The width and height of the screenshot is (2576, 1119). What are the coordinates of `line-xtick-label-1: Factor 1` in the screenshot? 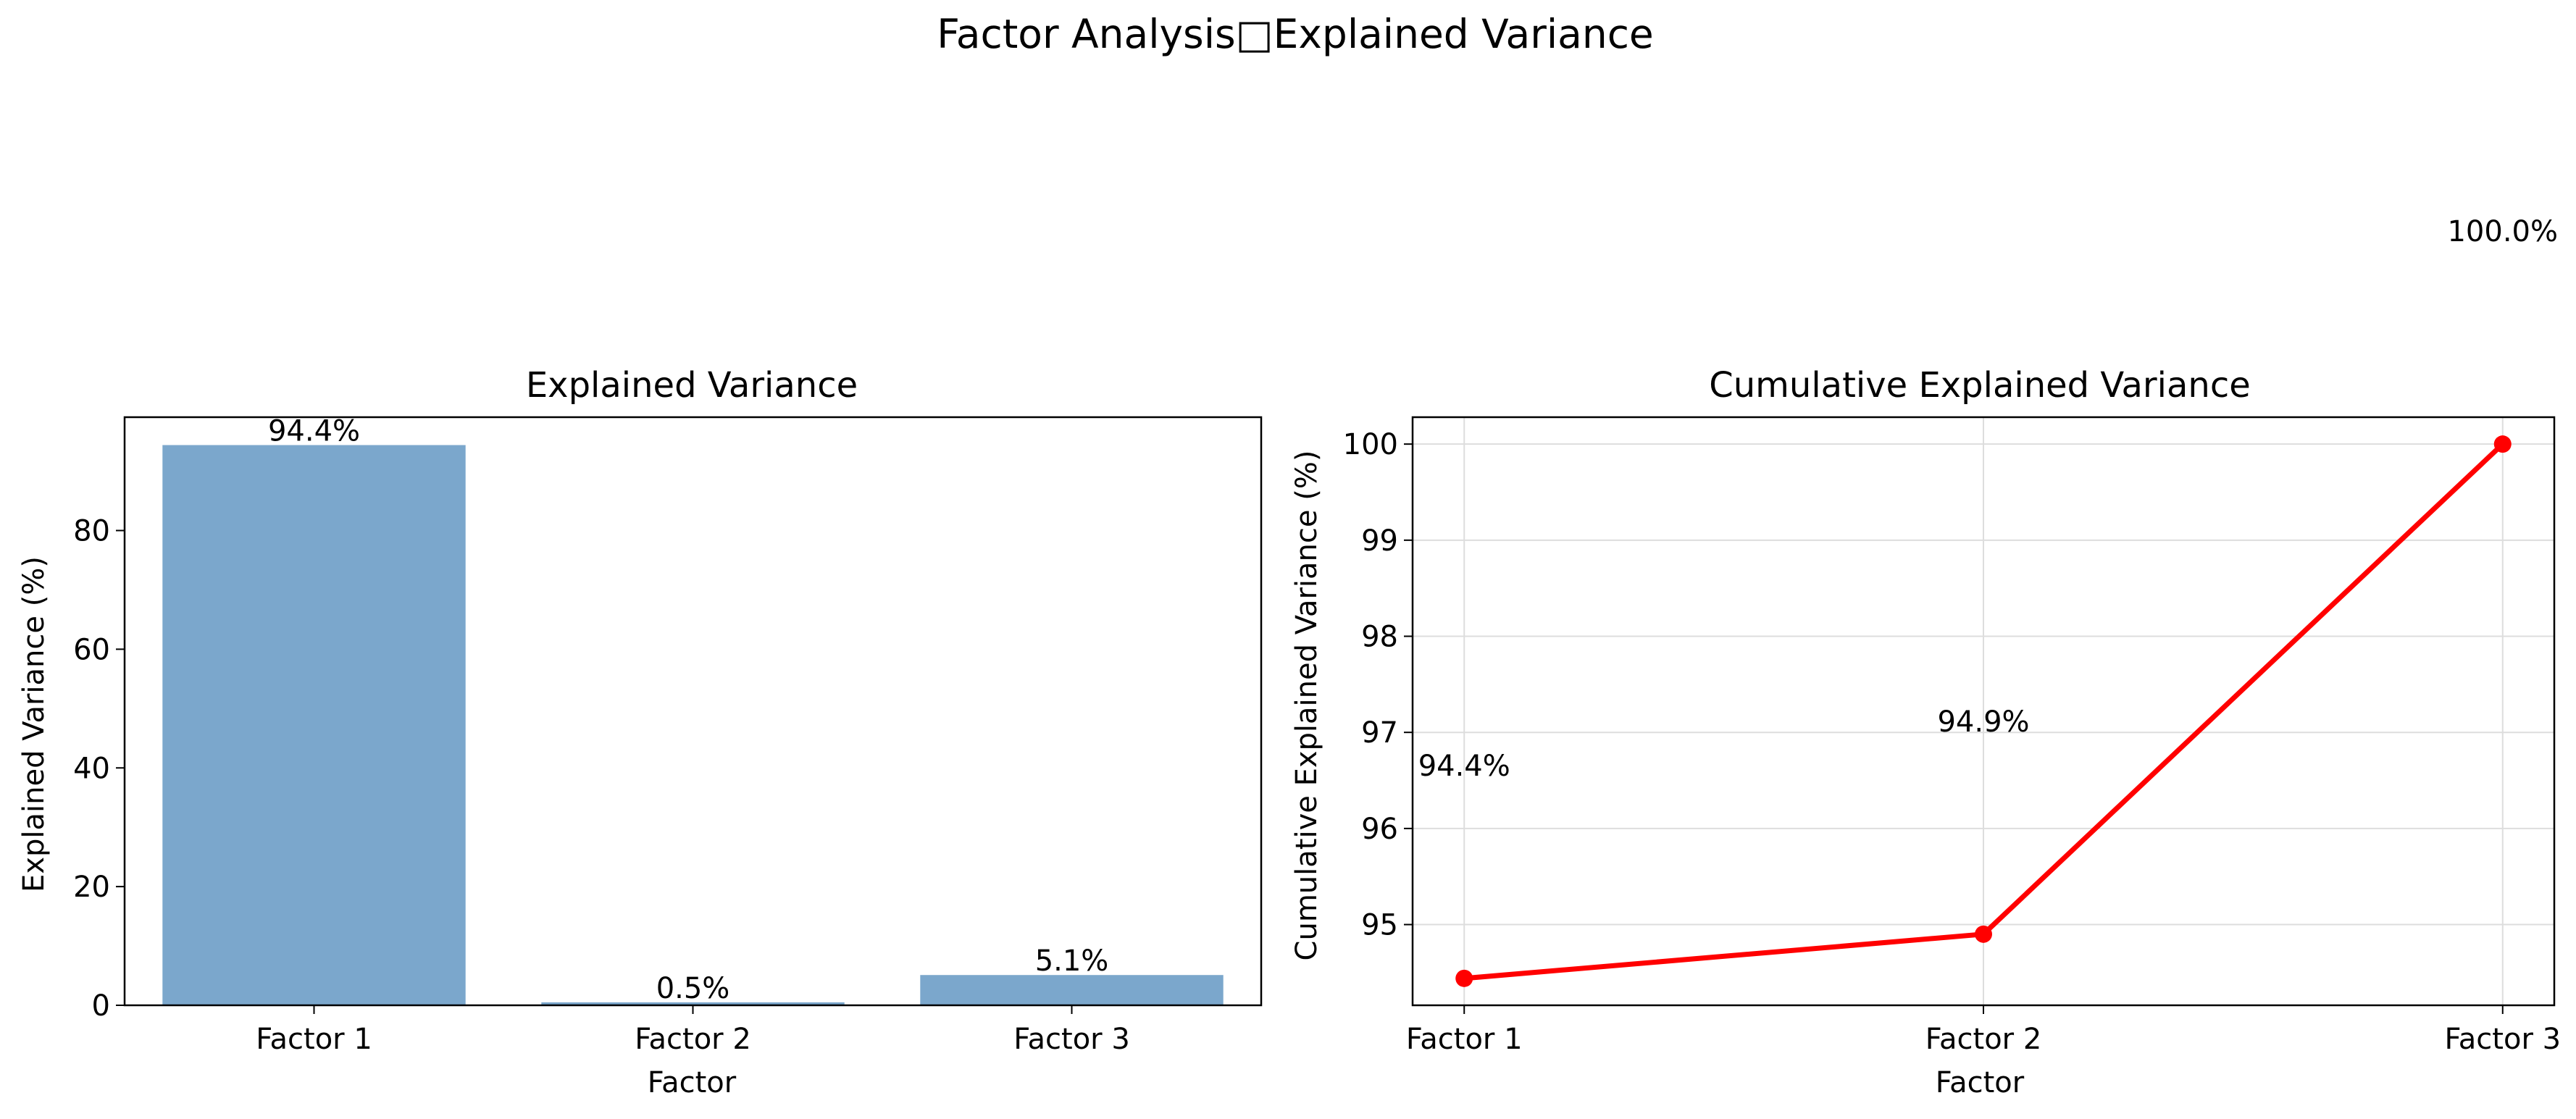 It's located at (1464, 1039).